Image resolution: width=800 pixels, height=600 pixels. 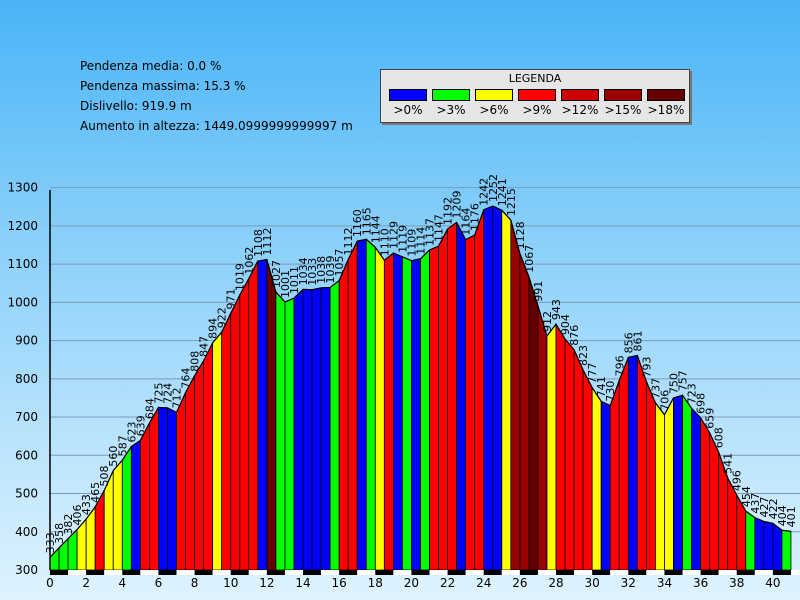 What do you see at coordinates (583, 355) in the screenshot?
I see `elevation-point-label: 823` at bounding box center [583, 355].